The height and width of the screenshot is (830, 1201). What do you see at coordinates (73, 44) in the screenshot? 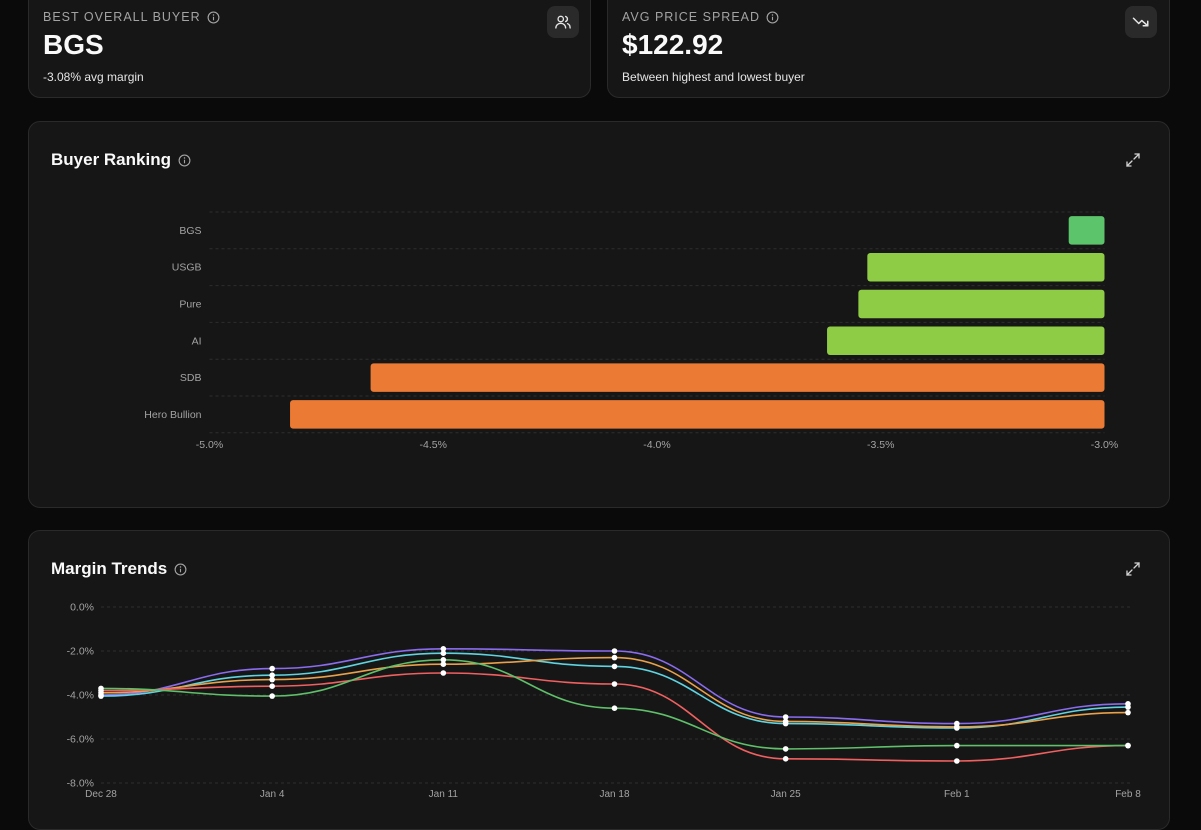
I see `best-buyer-value: BGS` at bounding box center [73, 44].